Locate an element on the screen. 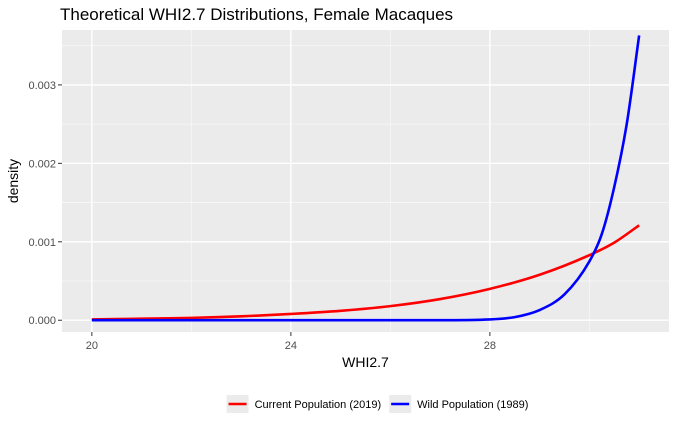  x-tick-label: 24 is located at coordinates (291, 346).